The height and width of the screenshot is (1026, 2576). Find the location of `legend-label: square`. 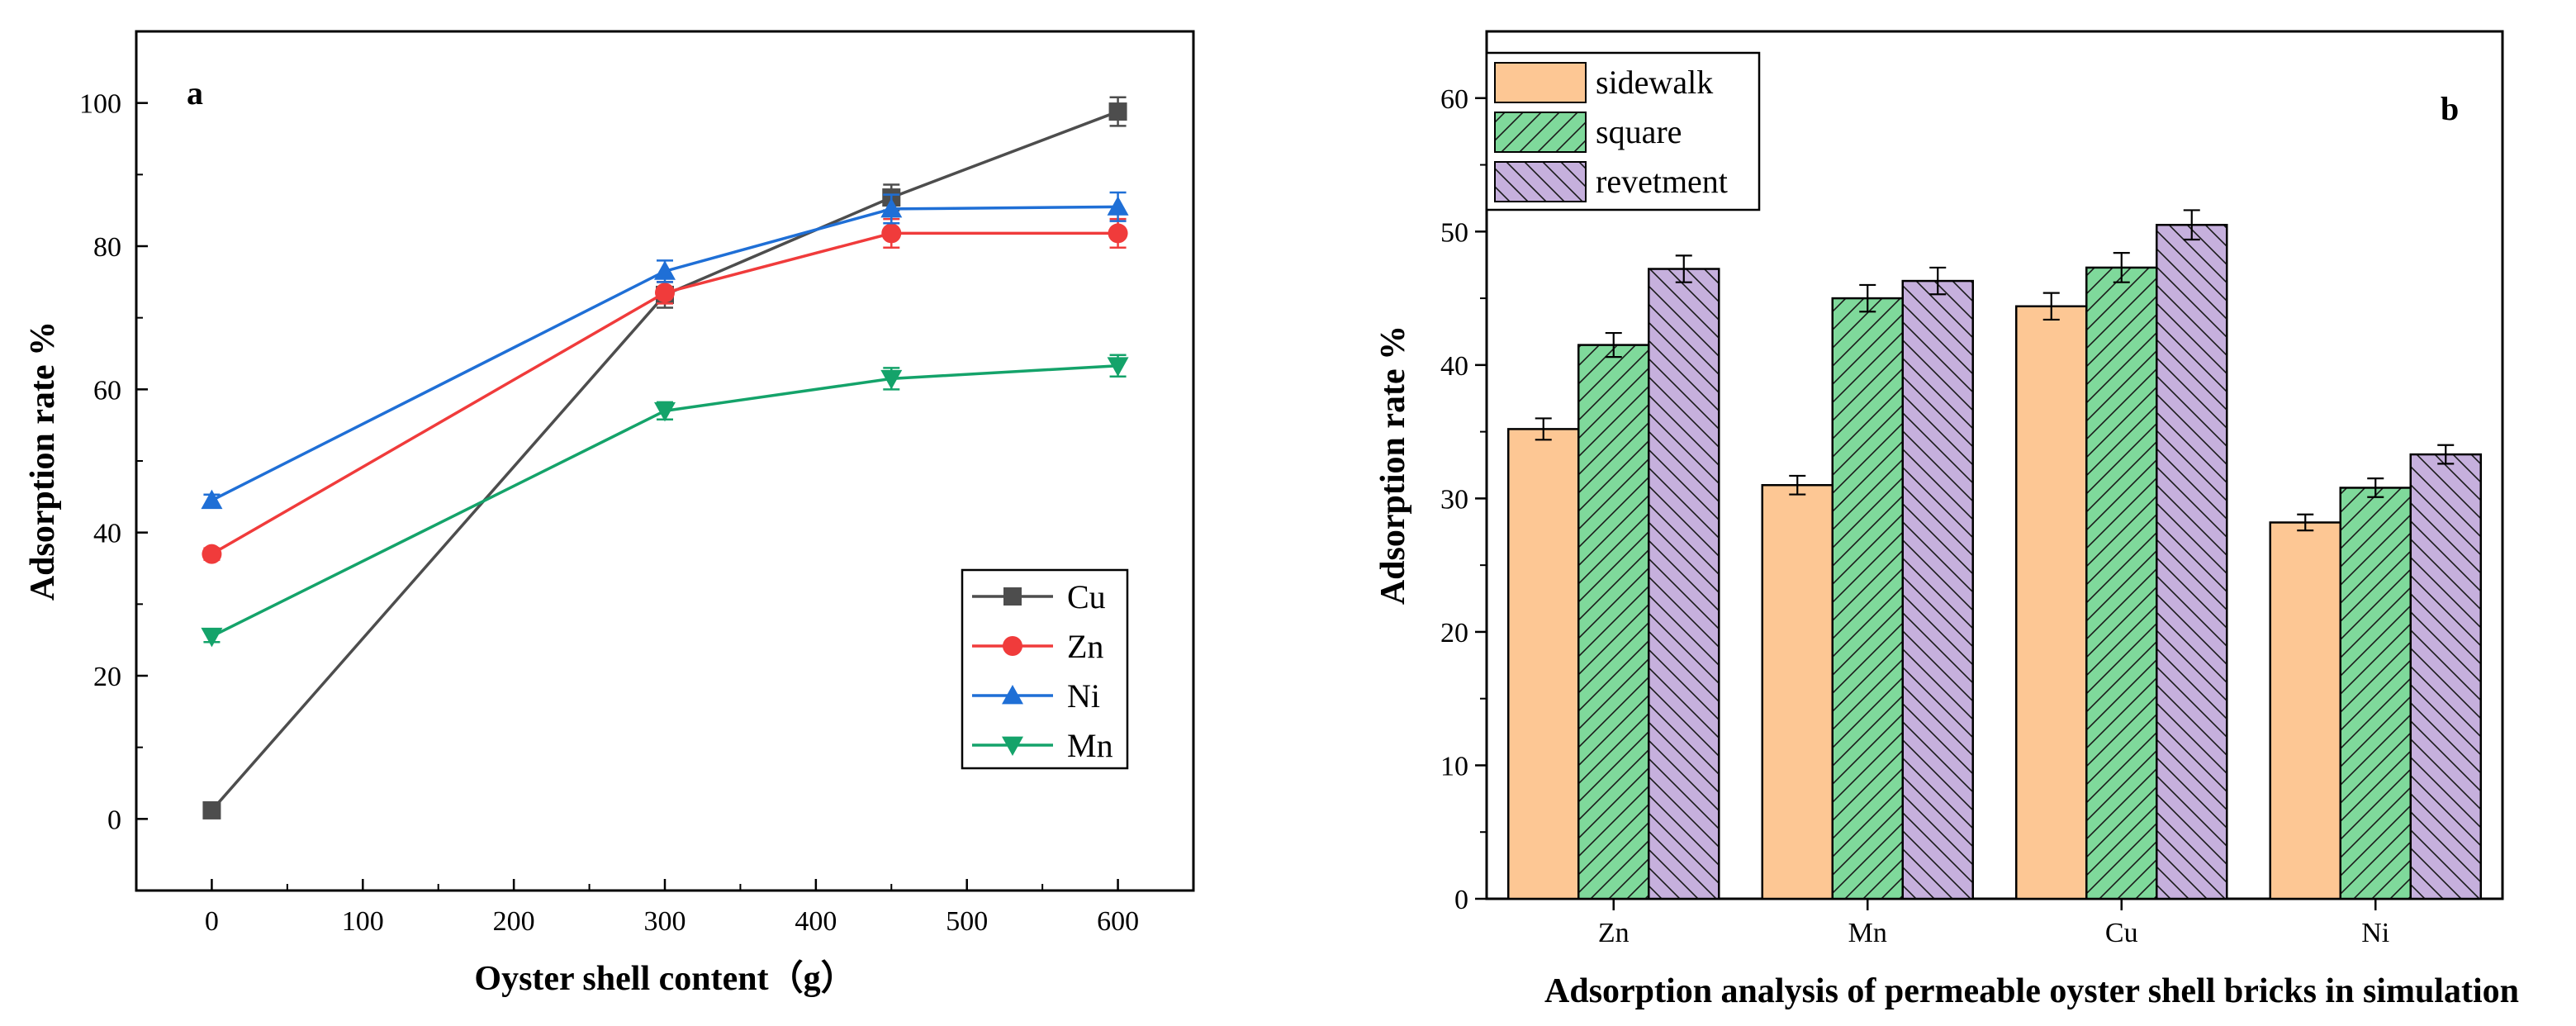

legend-label: square is located at coordinates (1639, 131).